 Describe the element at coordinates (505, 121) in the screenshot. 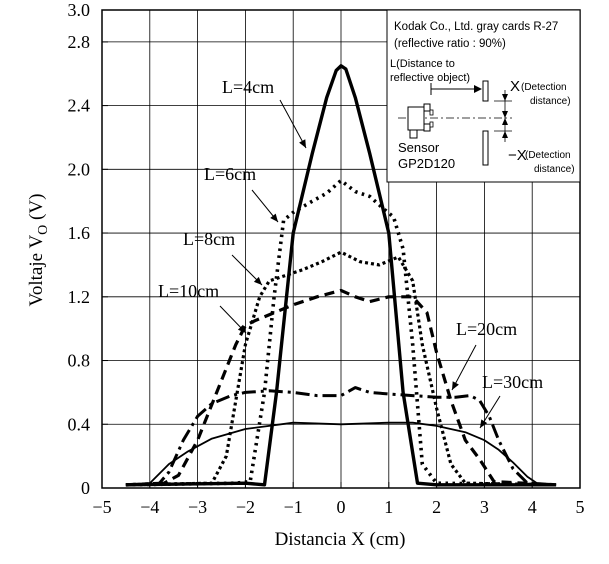

I see `x-center-arrow-bottom` at that location.